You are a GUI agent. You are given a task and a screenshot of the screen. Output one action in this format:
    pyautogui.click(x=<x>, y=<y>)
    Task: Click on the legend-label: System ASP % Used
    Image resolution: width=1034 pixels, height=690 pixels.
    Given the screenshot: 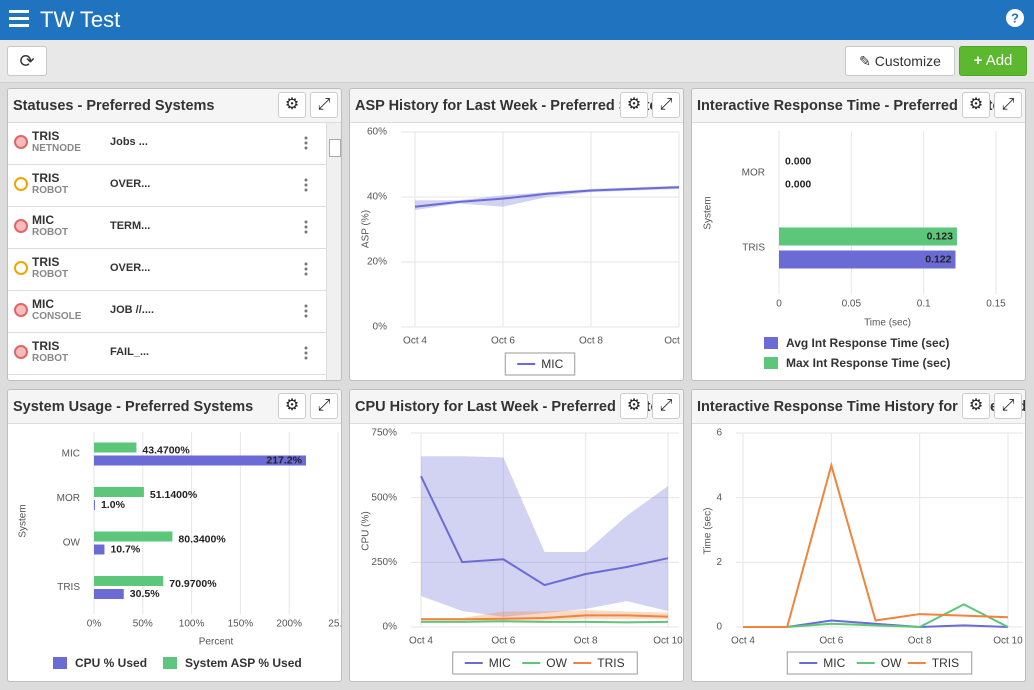 What is the action you would take?
    pyautogui.click(x=243, y=663)
    